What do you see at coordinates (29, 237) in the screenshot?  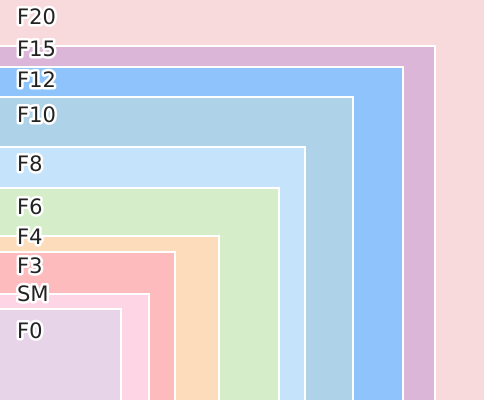 I see `zone-label: F4` at bounding box center [29, 237].